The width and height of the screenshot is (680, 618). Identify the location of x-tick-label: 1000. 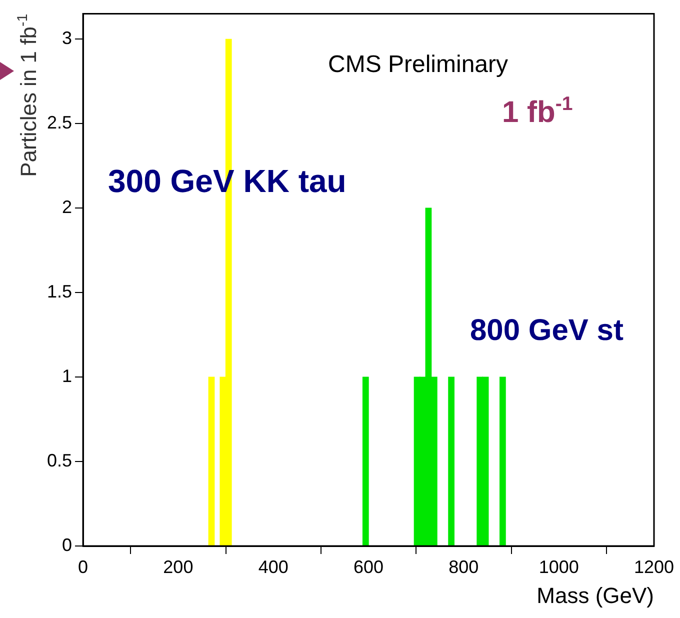
(558, 566).